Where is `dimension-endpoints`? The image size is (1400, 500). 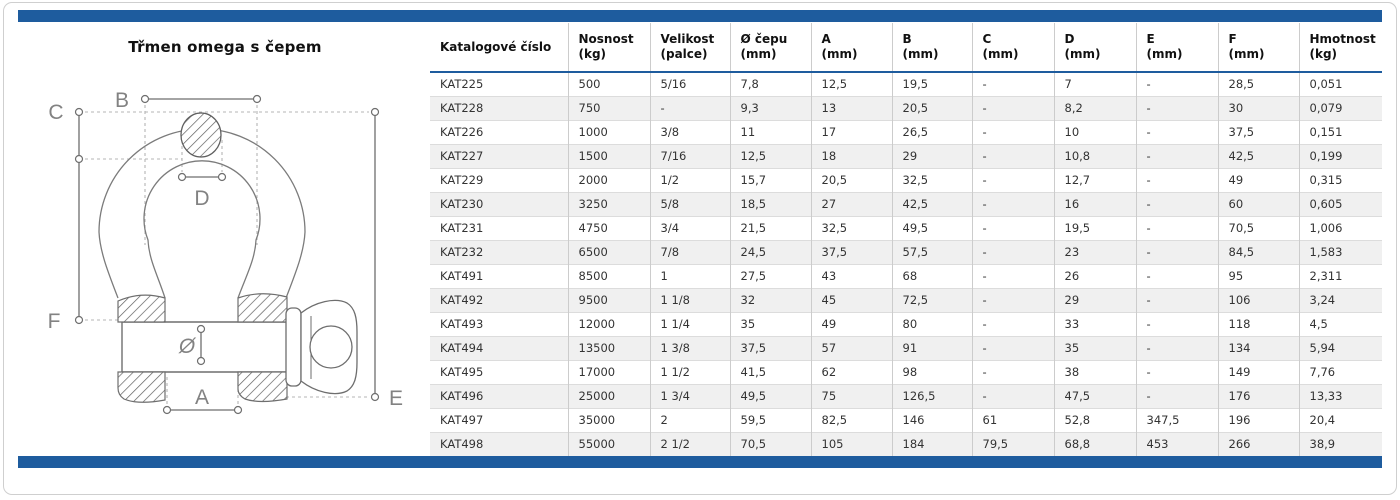 dimension-endpoints is located at coordinates (227, 254).